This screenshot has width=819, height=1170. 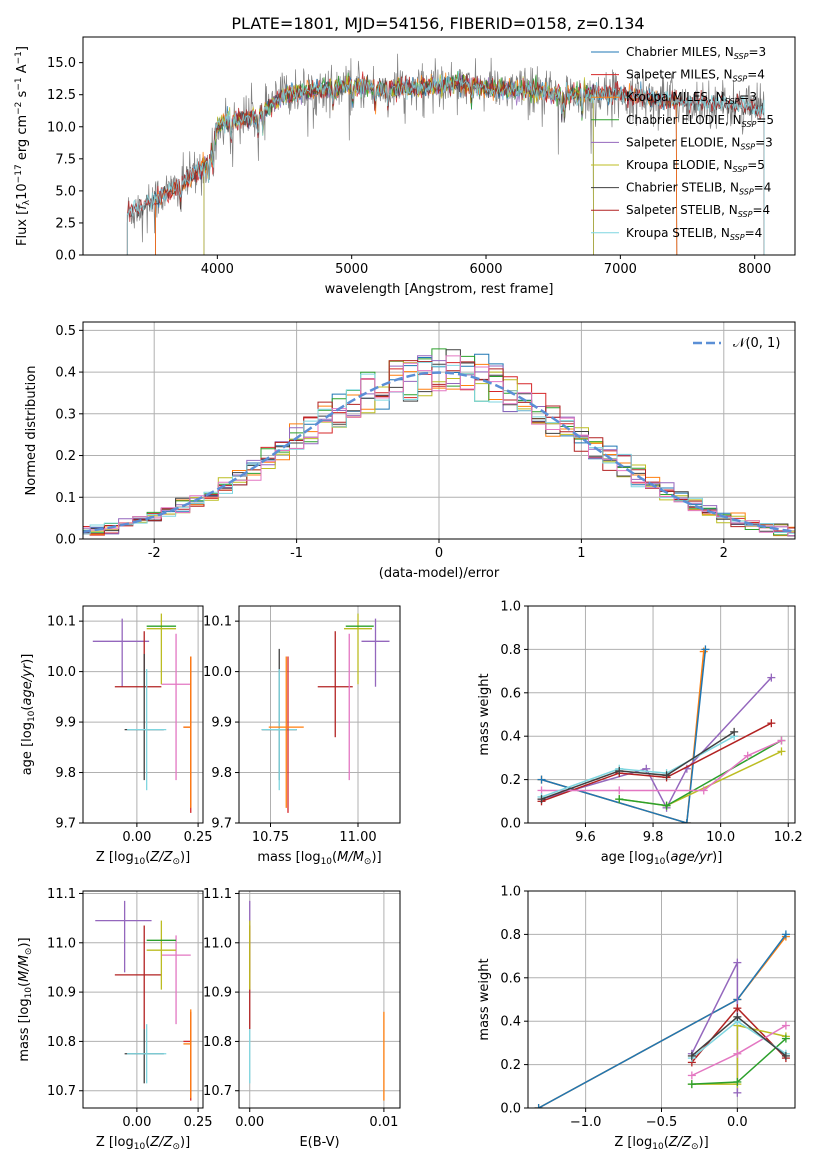 What do you see at coordinates (698, 189) in the screenshot?
I see `legend-label: Chabrier STELIB, NSSP=4` at bounding box center [698, 189].